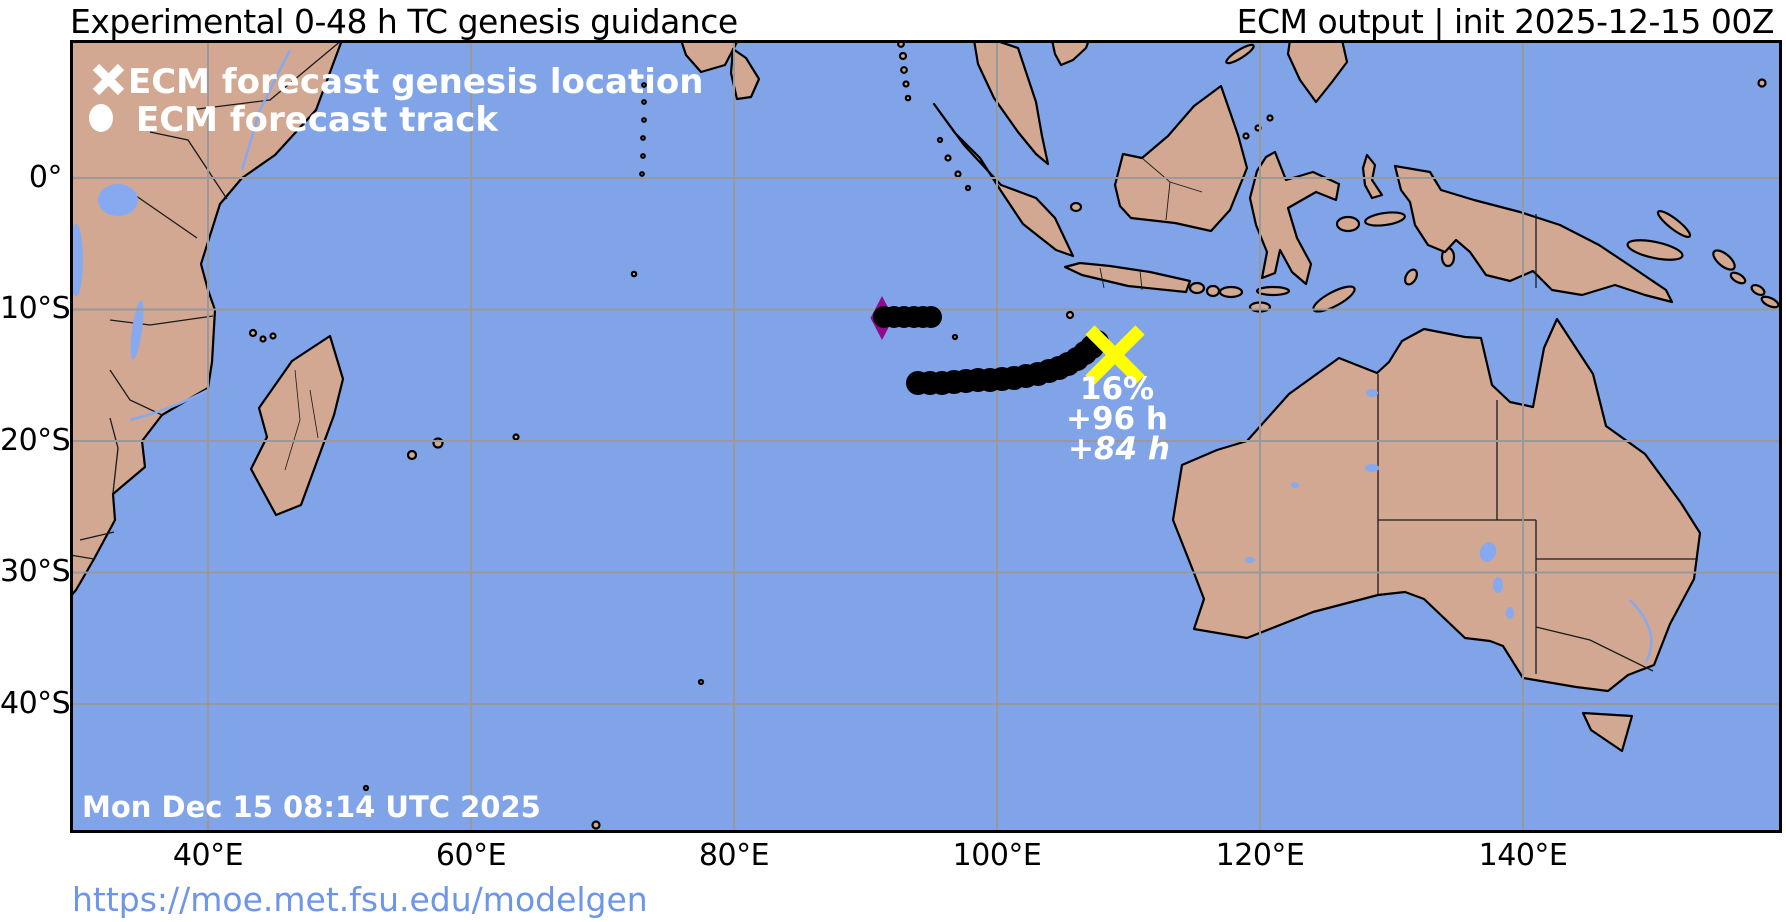  Describe the element at coordinates (208, 855) in the screenshot. I see `x-tick-40e: 40°E` at that location.